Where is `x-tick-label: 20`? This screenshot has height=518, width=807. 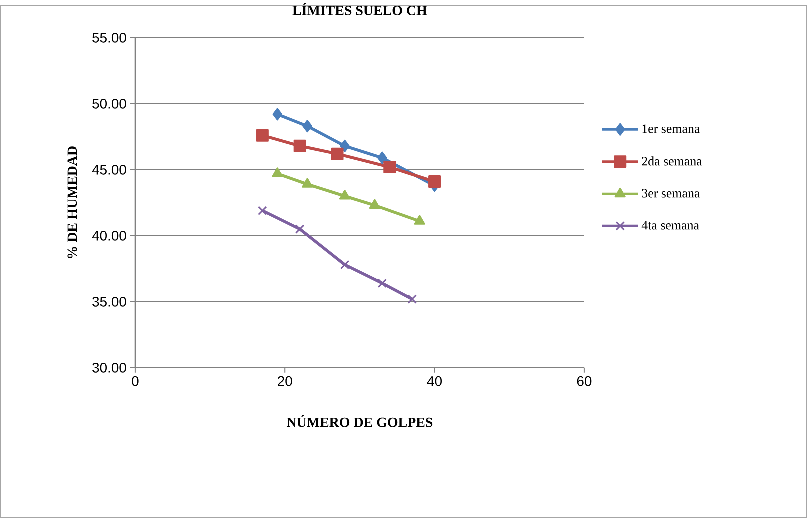 x-tick-label: 20 is located at coordinates (285, 381).